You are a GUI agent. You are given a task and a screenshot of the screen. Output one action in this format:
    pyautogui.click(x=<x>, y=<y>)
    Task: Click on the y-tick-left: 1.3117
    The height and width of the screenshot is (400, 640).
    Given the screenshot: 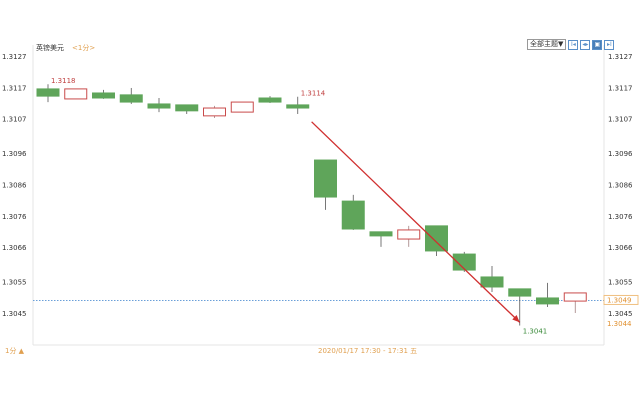 What is the action you would take?
    pyautogui.click(x=14, y=88)
    